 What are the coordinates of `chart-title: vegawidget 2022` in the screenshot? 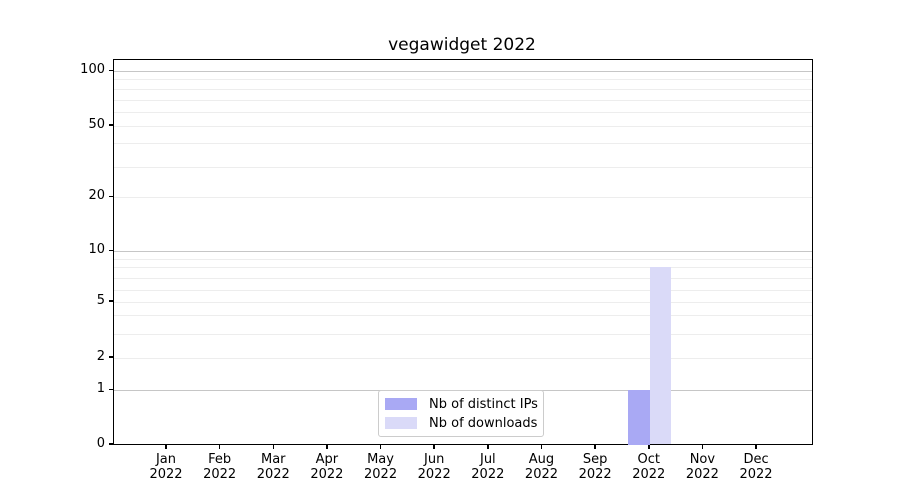 It's located at (462, 45).